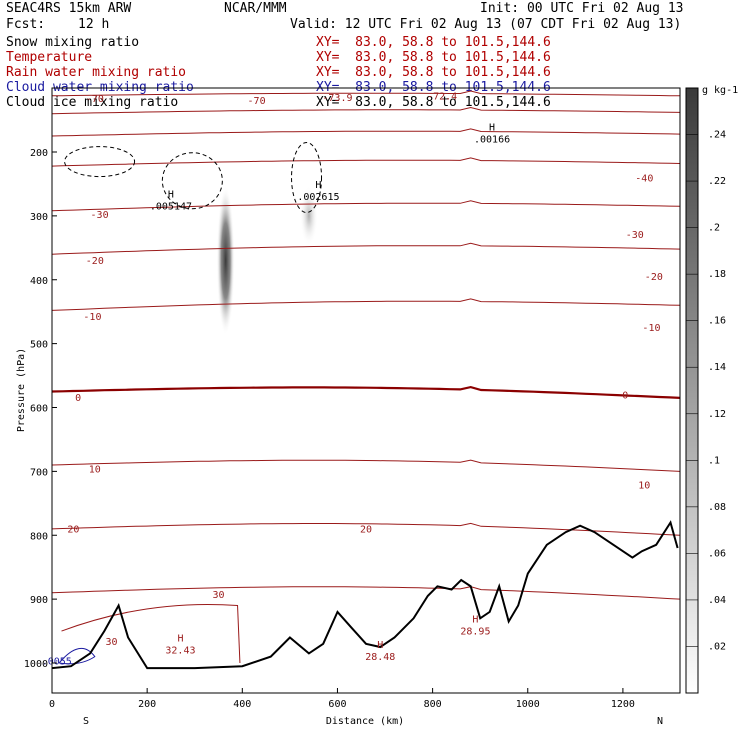  What do you see at coordinates (717, 646) in the screenshot?
I see `colorbar-tick-label: .02` at bounding box center [717, 646].